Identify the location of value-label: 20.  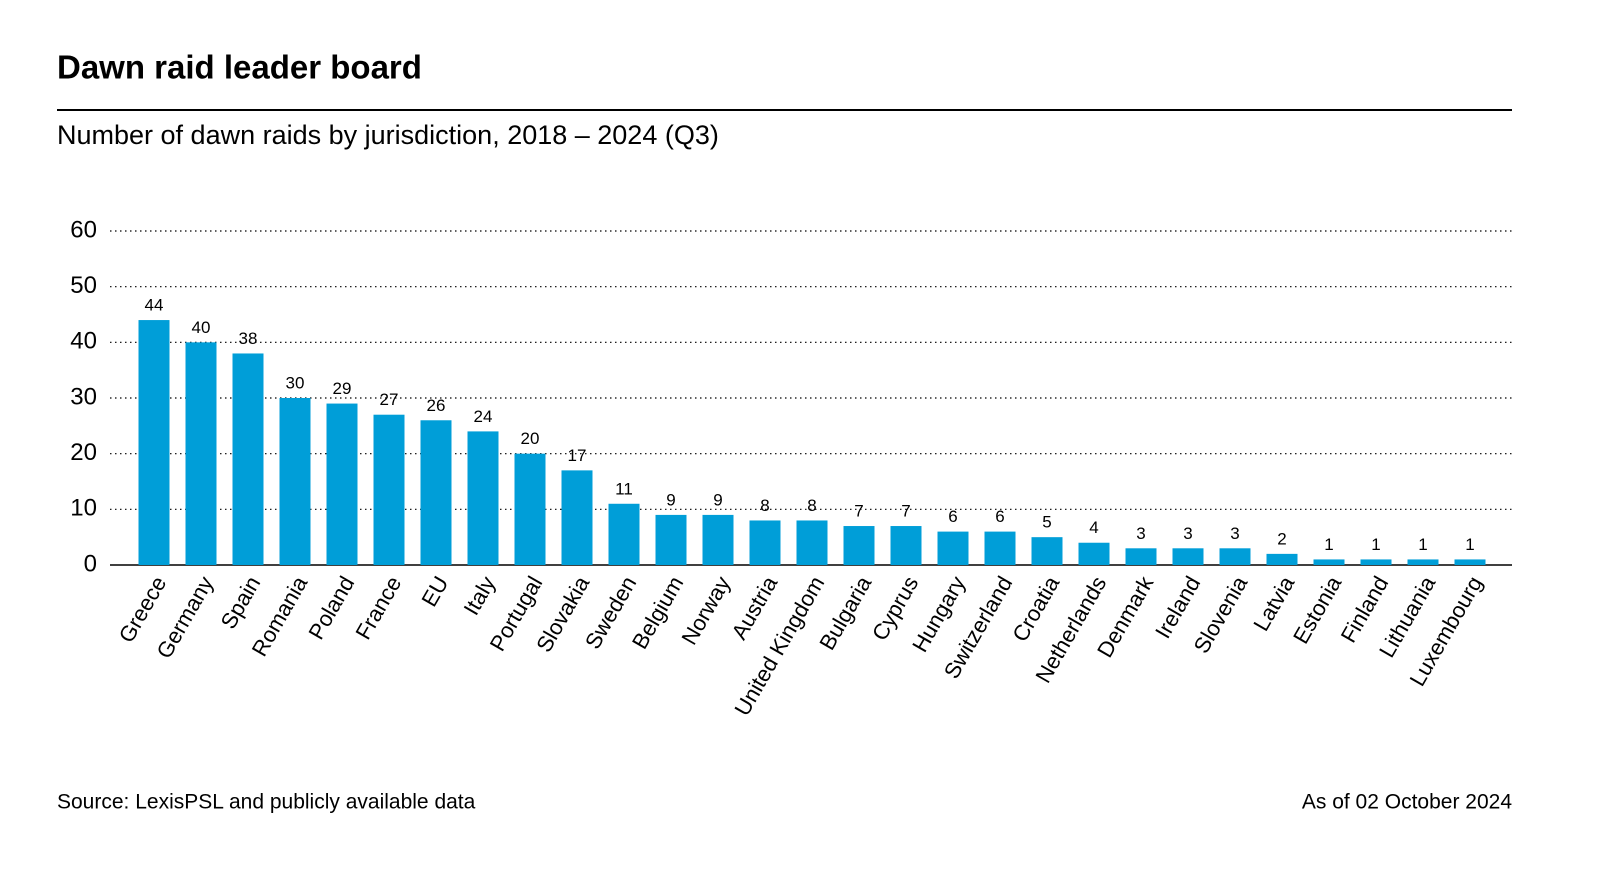
(530, 438).